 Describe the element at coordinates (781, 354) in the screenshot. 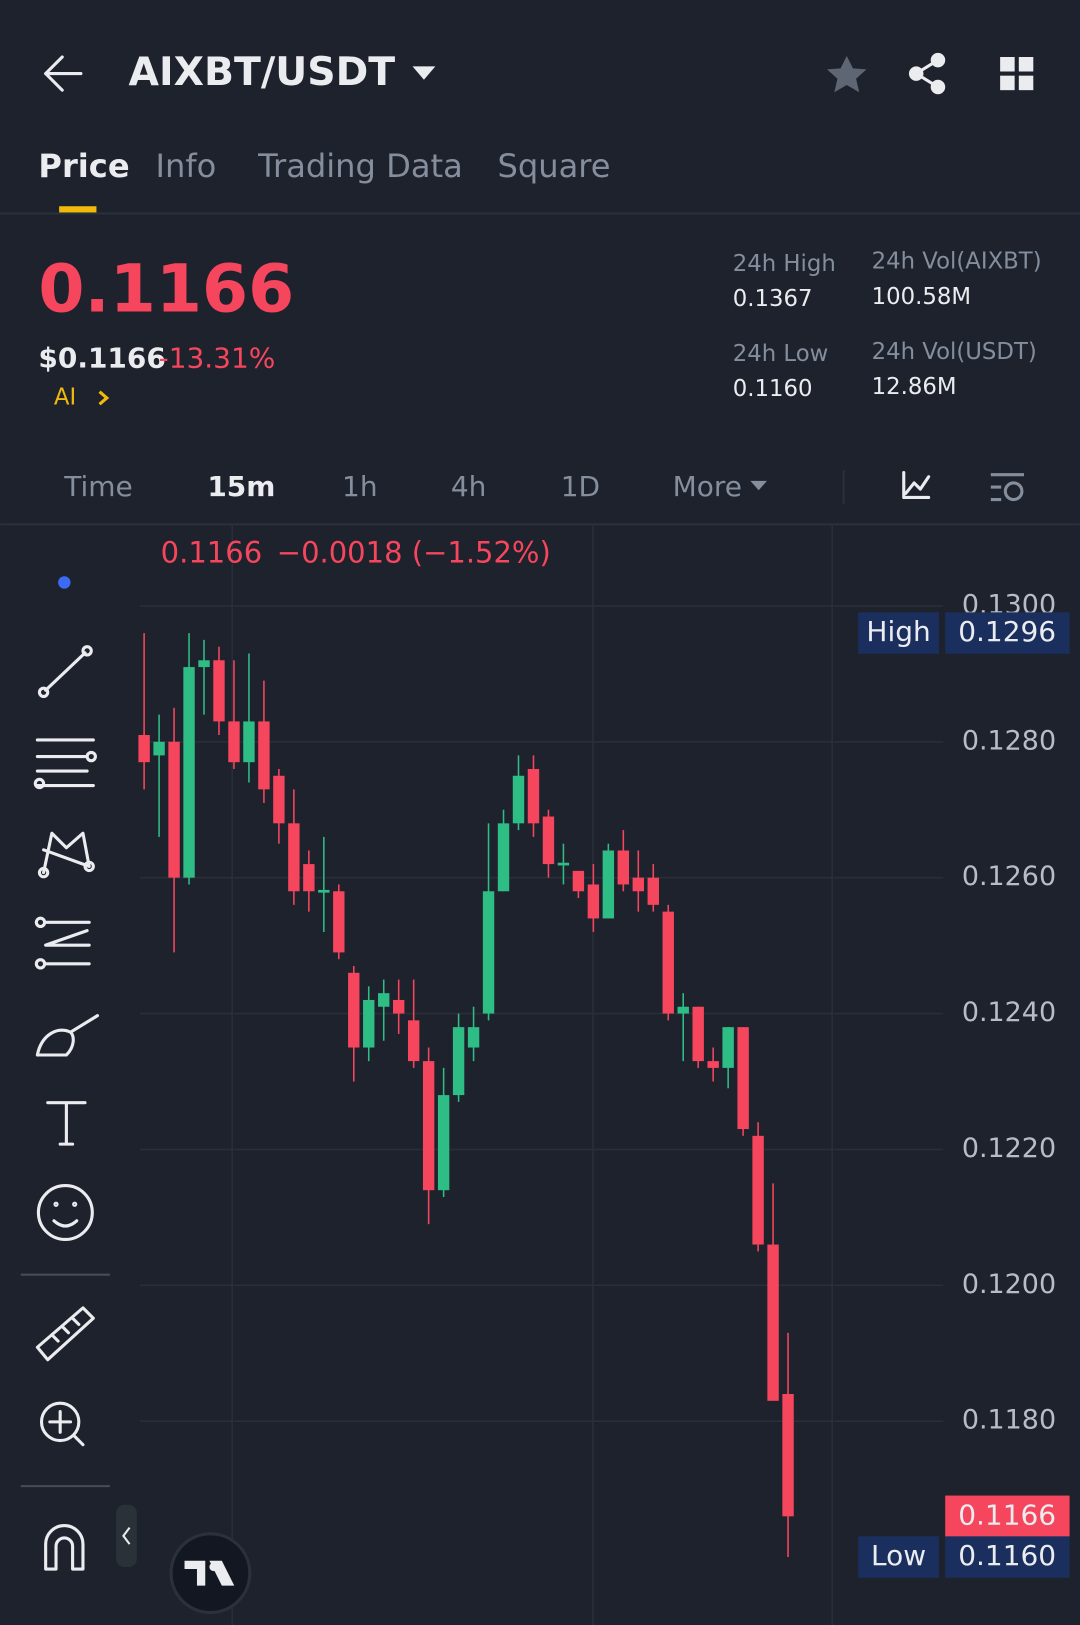

I see `stat-label: 24h Low` at that location.